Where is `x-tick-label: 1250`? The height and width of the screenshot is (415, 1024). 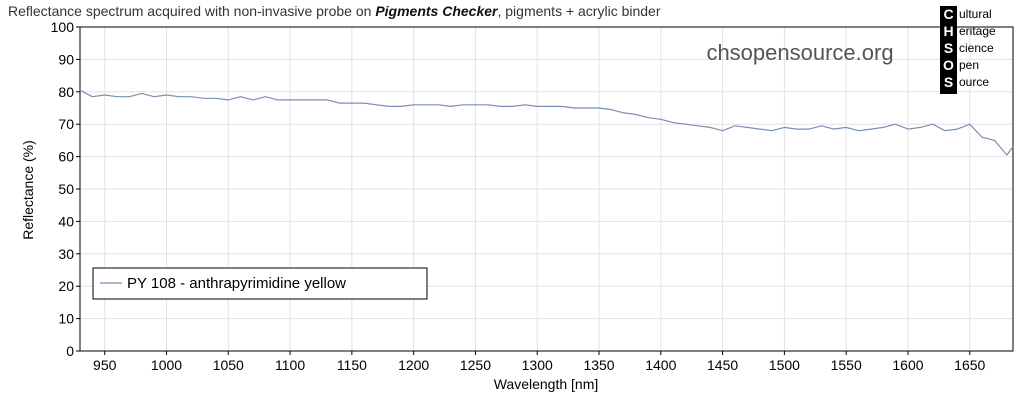
x-tick-label: 1250 is located at coordinates (475, 365).